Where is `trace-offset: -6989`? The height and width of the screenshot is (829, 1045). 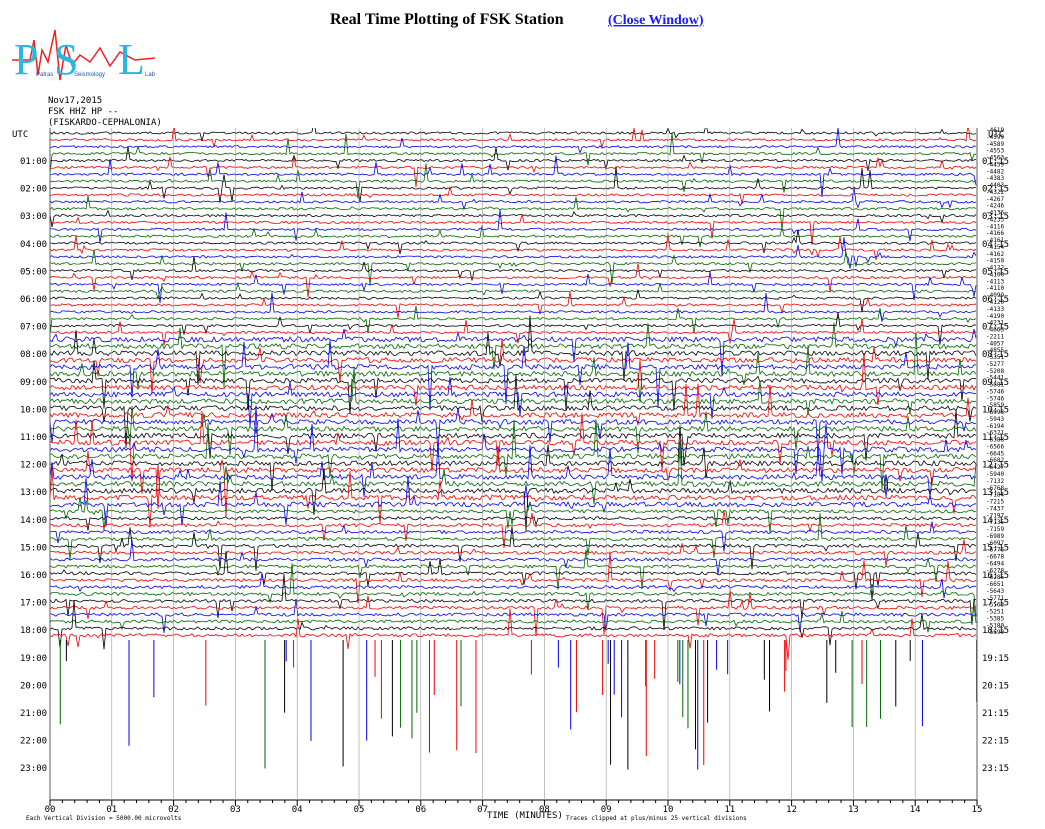 trace-offset: -6989 is located at coordinates (995, 536).